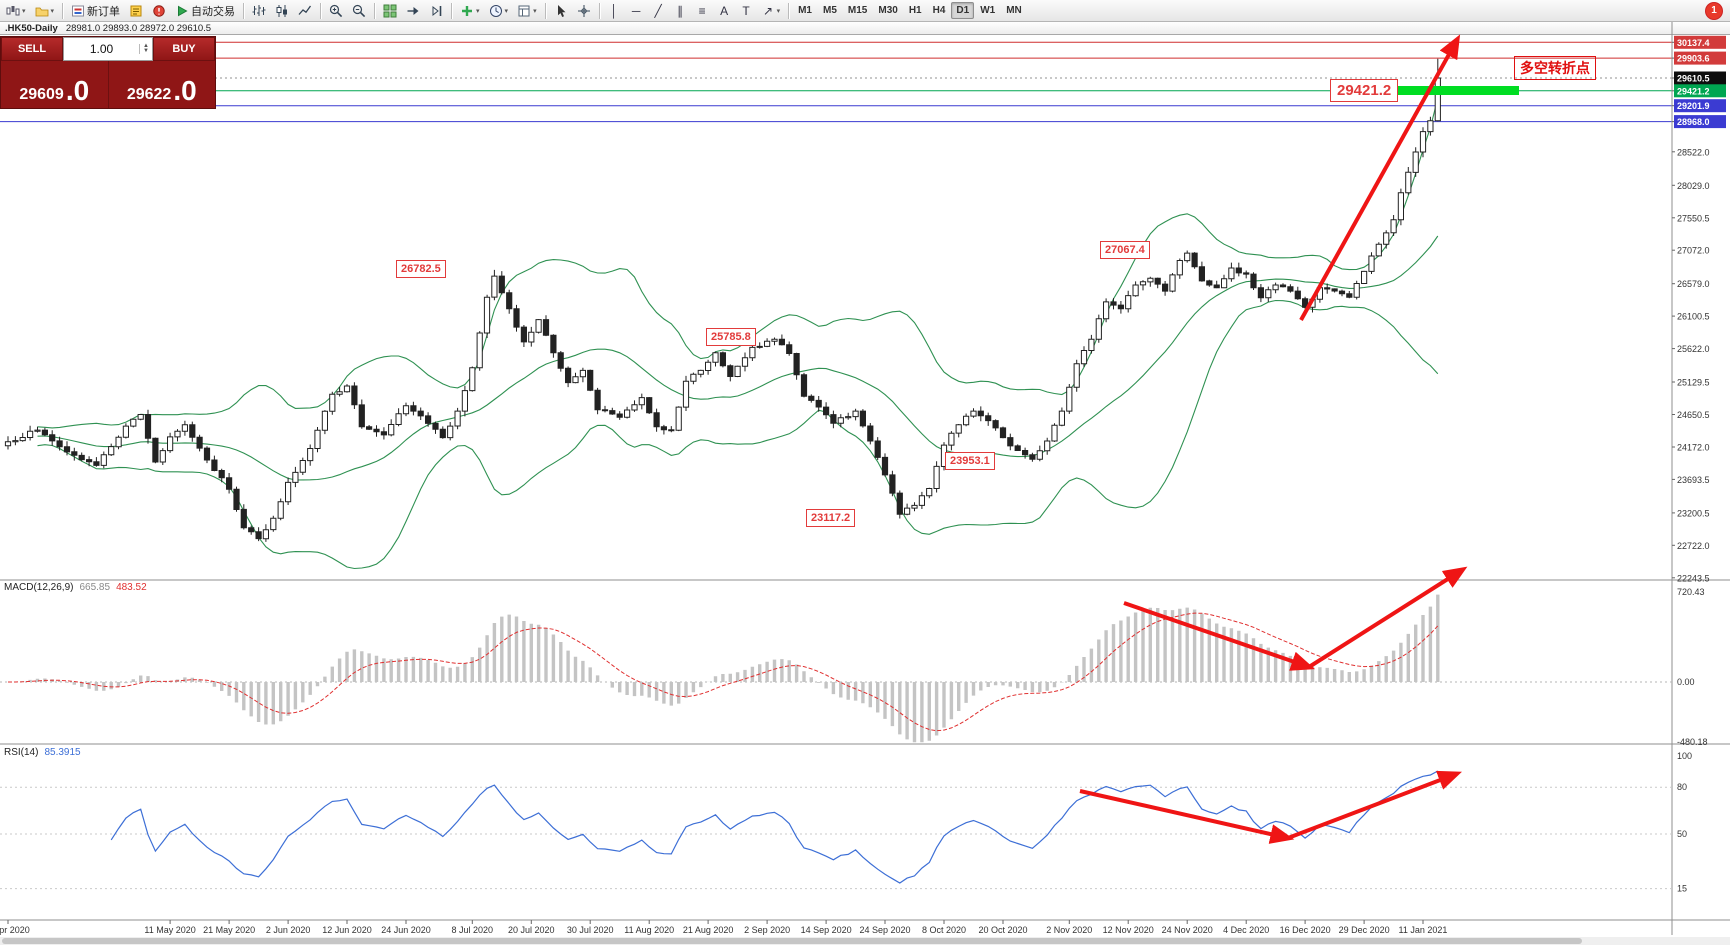 This screenshot has height=945, width=1730. Describe the element at coordinates (805, 10) in the screenshot. I see `timeframe-m1: M1` at that location.